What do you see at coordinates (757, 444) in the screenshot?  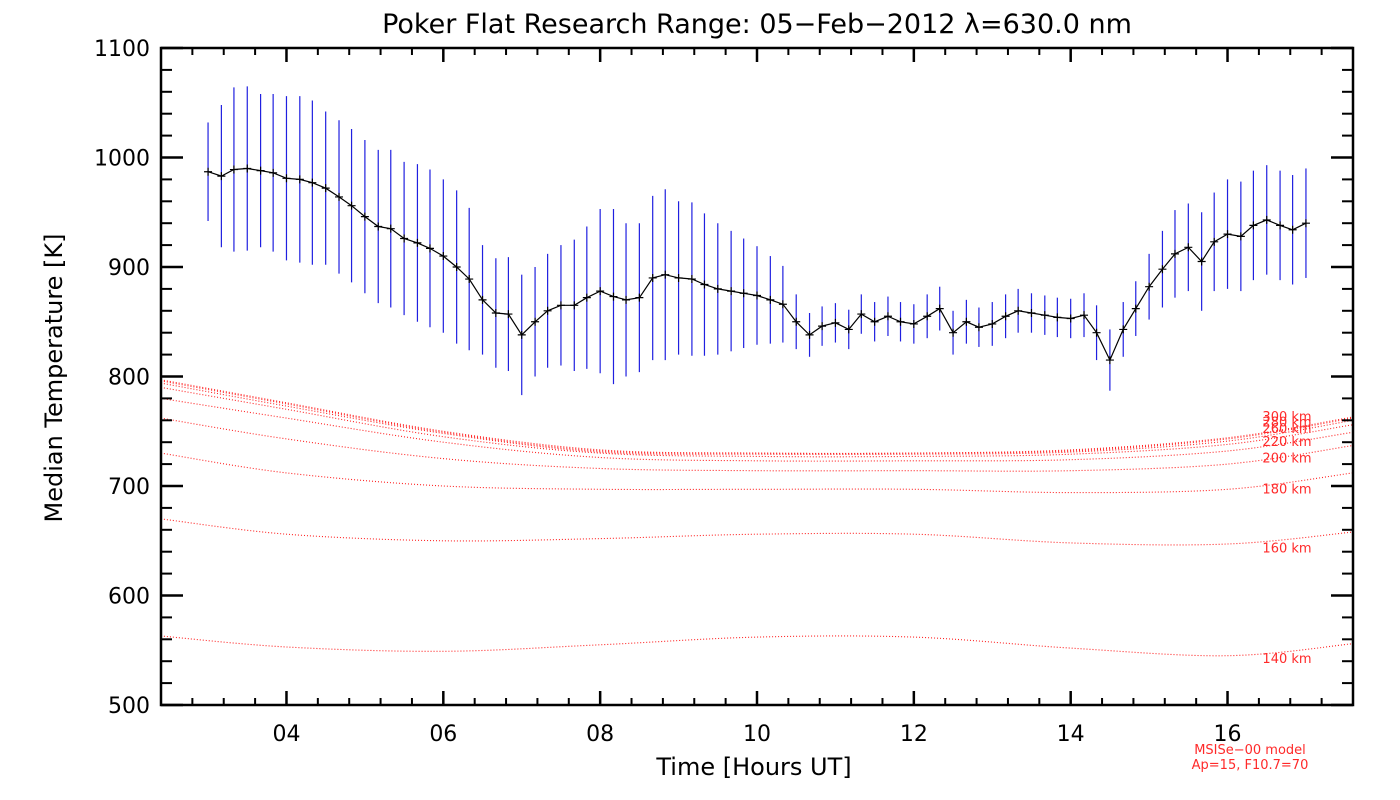 I see `model-curve-200-km` at bounding box center [757, 444].